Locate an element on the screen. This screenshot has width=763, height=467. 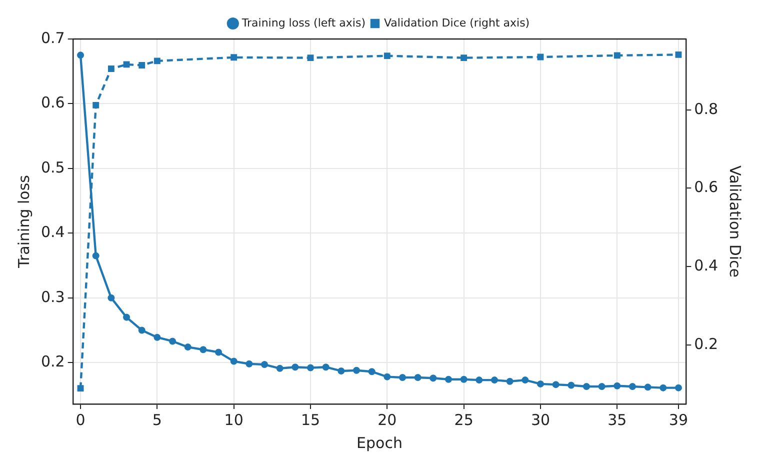
x-tick-label: 25 is located at coordinates (464, 419).